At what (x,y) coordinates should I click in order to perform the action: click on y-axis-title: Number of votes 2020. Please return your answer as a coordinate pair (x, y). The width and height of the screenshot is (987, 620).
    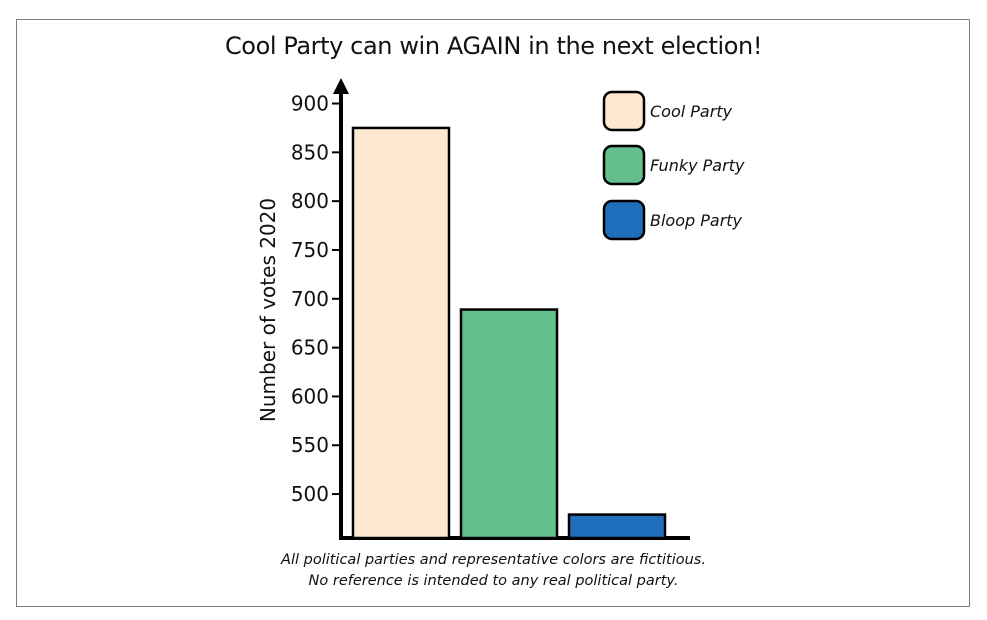
    Looking at the image, I should click on (268, 310).